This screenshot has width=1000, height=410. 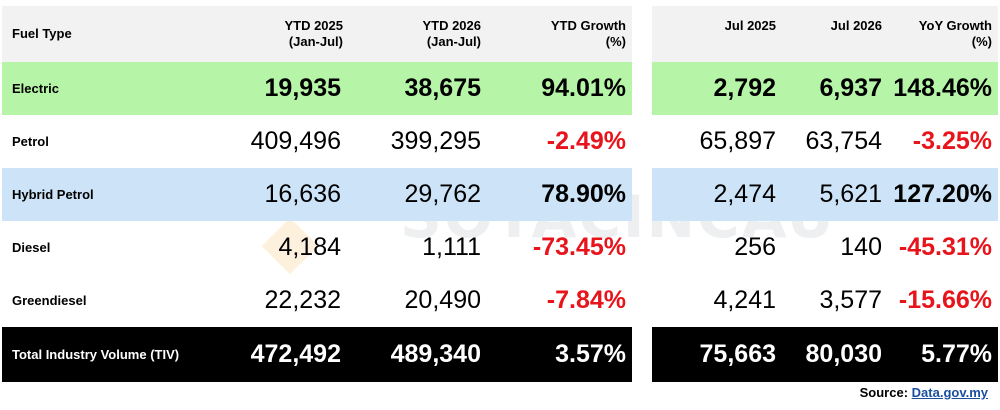 What do you see at coordinates (583, 88) in the screenshot?
I see `ytd-growth-value: 94.01%` at bounding box center [583, 88].